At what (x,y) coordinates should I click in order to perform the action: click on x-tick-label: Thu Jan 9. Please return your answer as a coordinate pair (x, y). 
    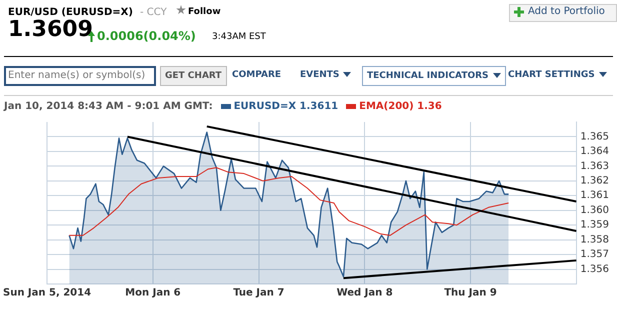
    Looking at the image, I should click on (470, 293).